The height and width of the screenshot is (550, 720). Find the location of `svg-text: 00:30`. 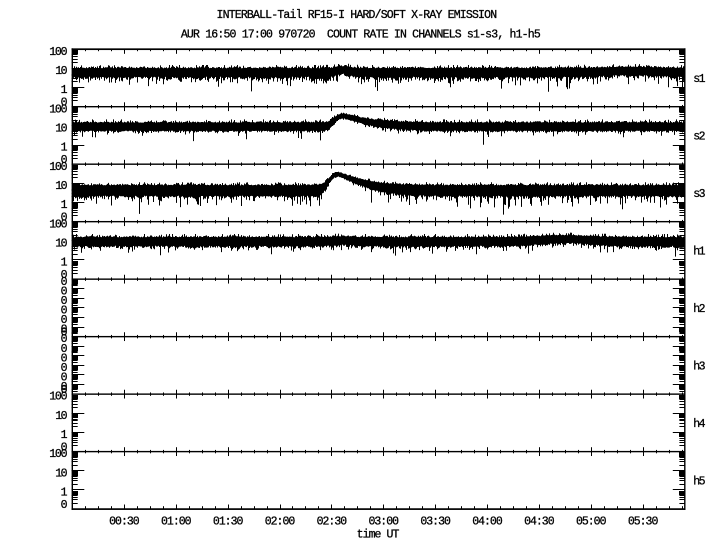

svg-text: 00:30 is located at coordinates (124, 522).